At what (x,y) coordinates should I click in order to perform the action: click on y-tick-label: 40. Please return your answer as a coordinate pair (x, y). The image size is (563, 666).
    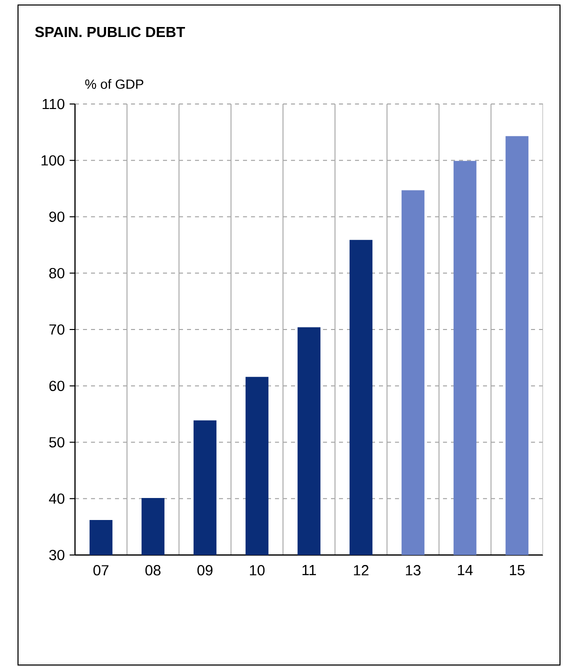
    Looking at the image, I should click on (56, 498).